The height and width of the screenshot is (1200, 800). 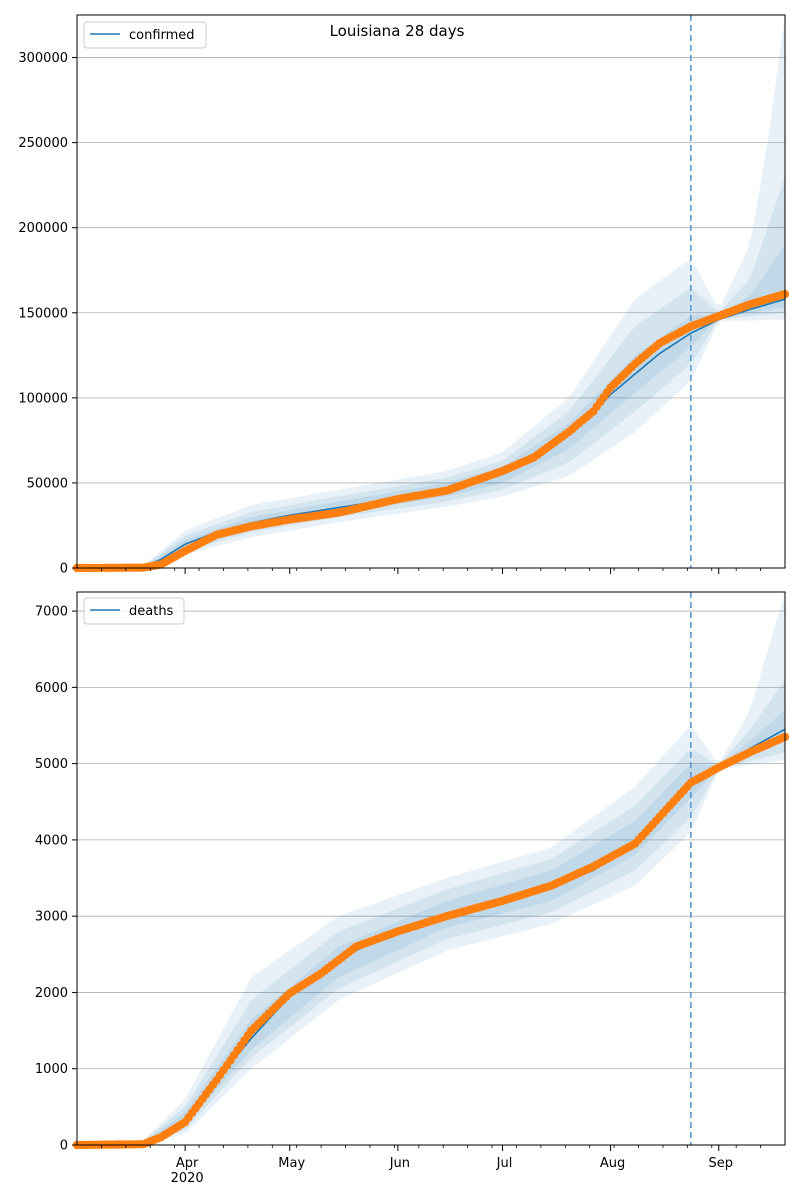 What do you see at coordinates (397, 31) in the screenshot?
I see `chart-title: Louisiana 28 days` at bounding box center [397, 31].